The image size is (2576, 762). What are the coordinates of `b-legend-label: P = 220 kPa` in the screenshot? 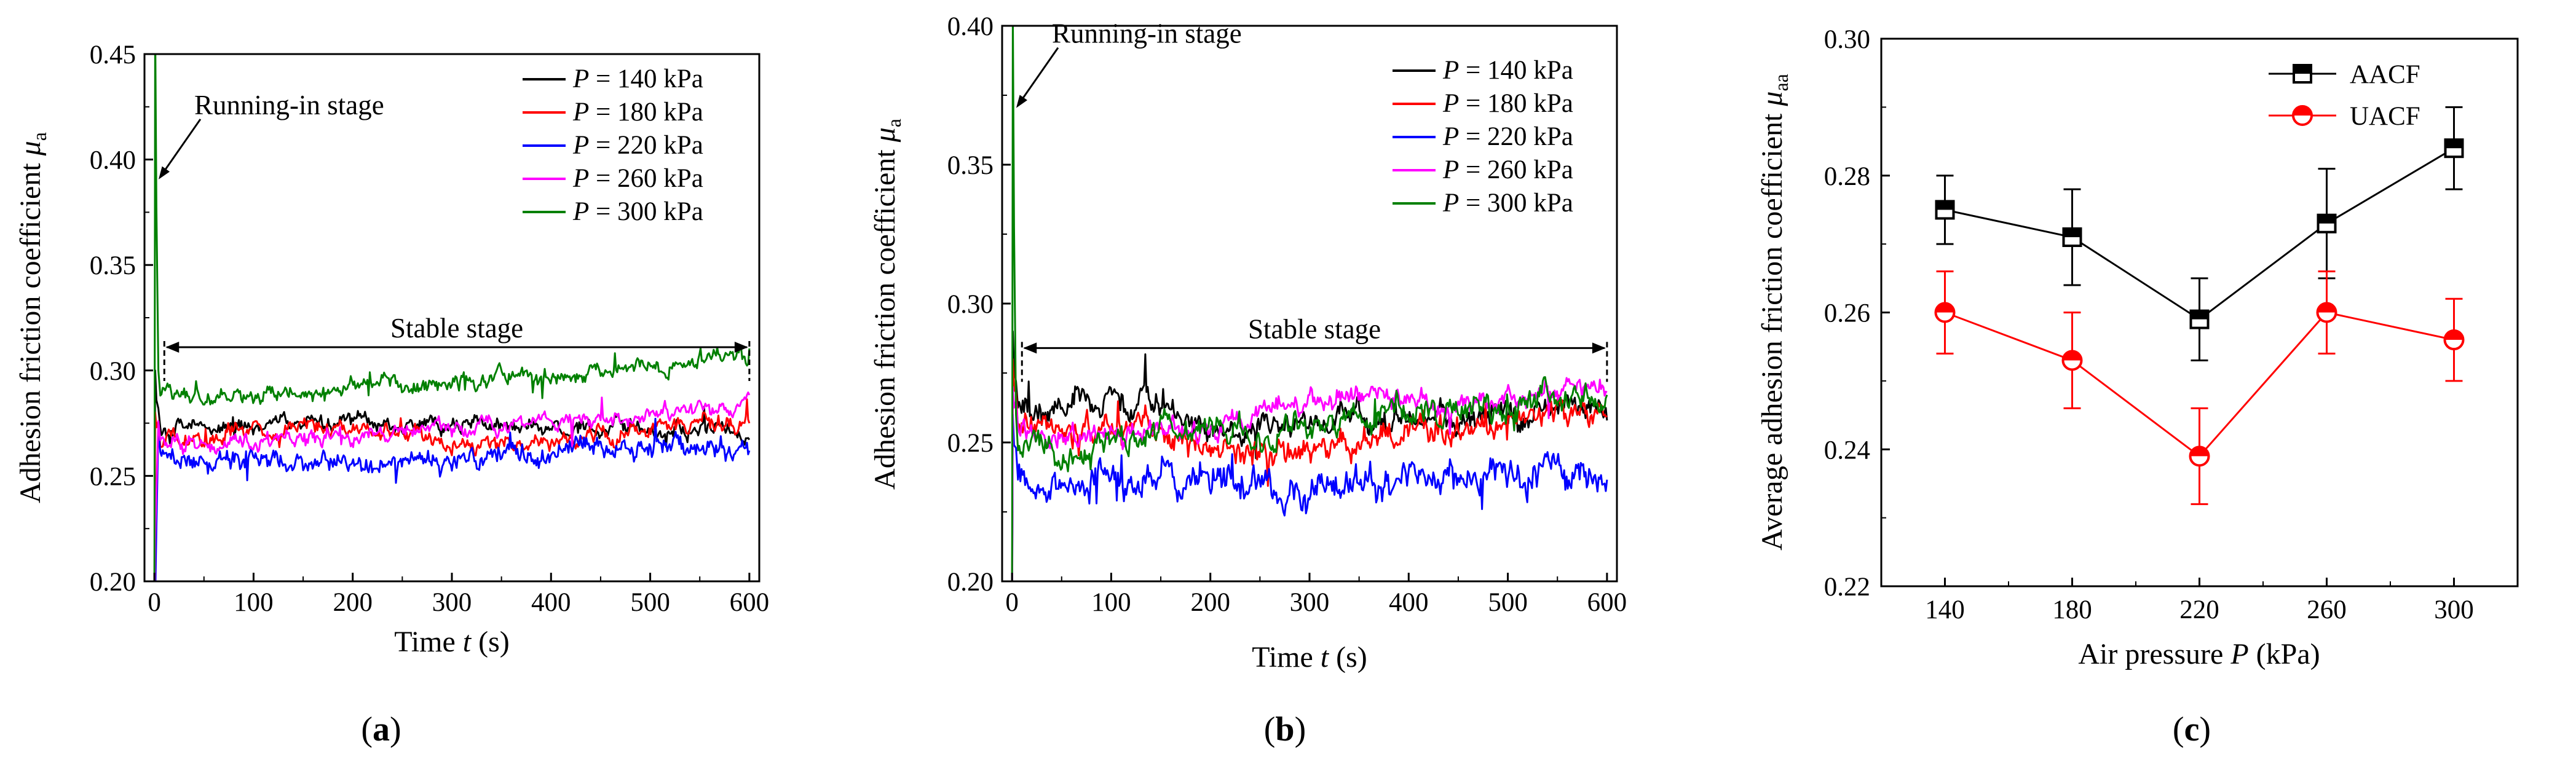 It's located at (1507, 136).